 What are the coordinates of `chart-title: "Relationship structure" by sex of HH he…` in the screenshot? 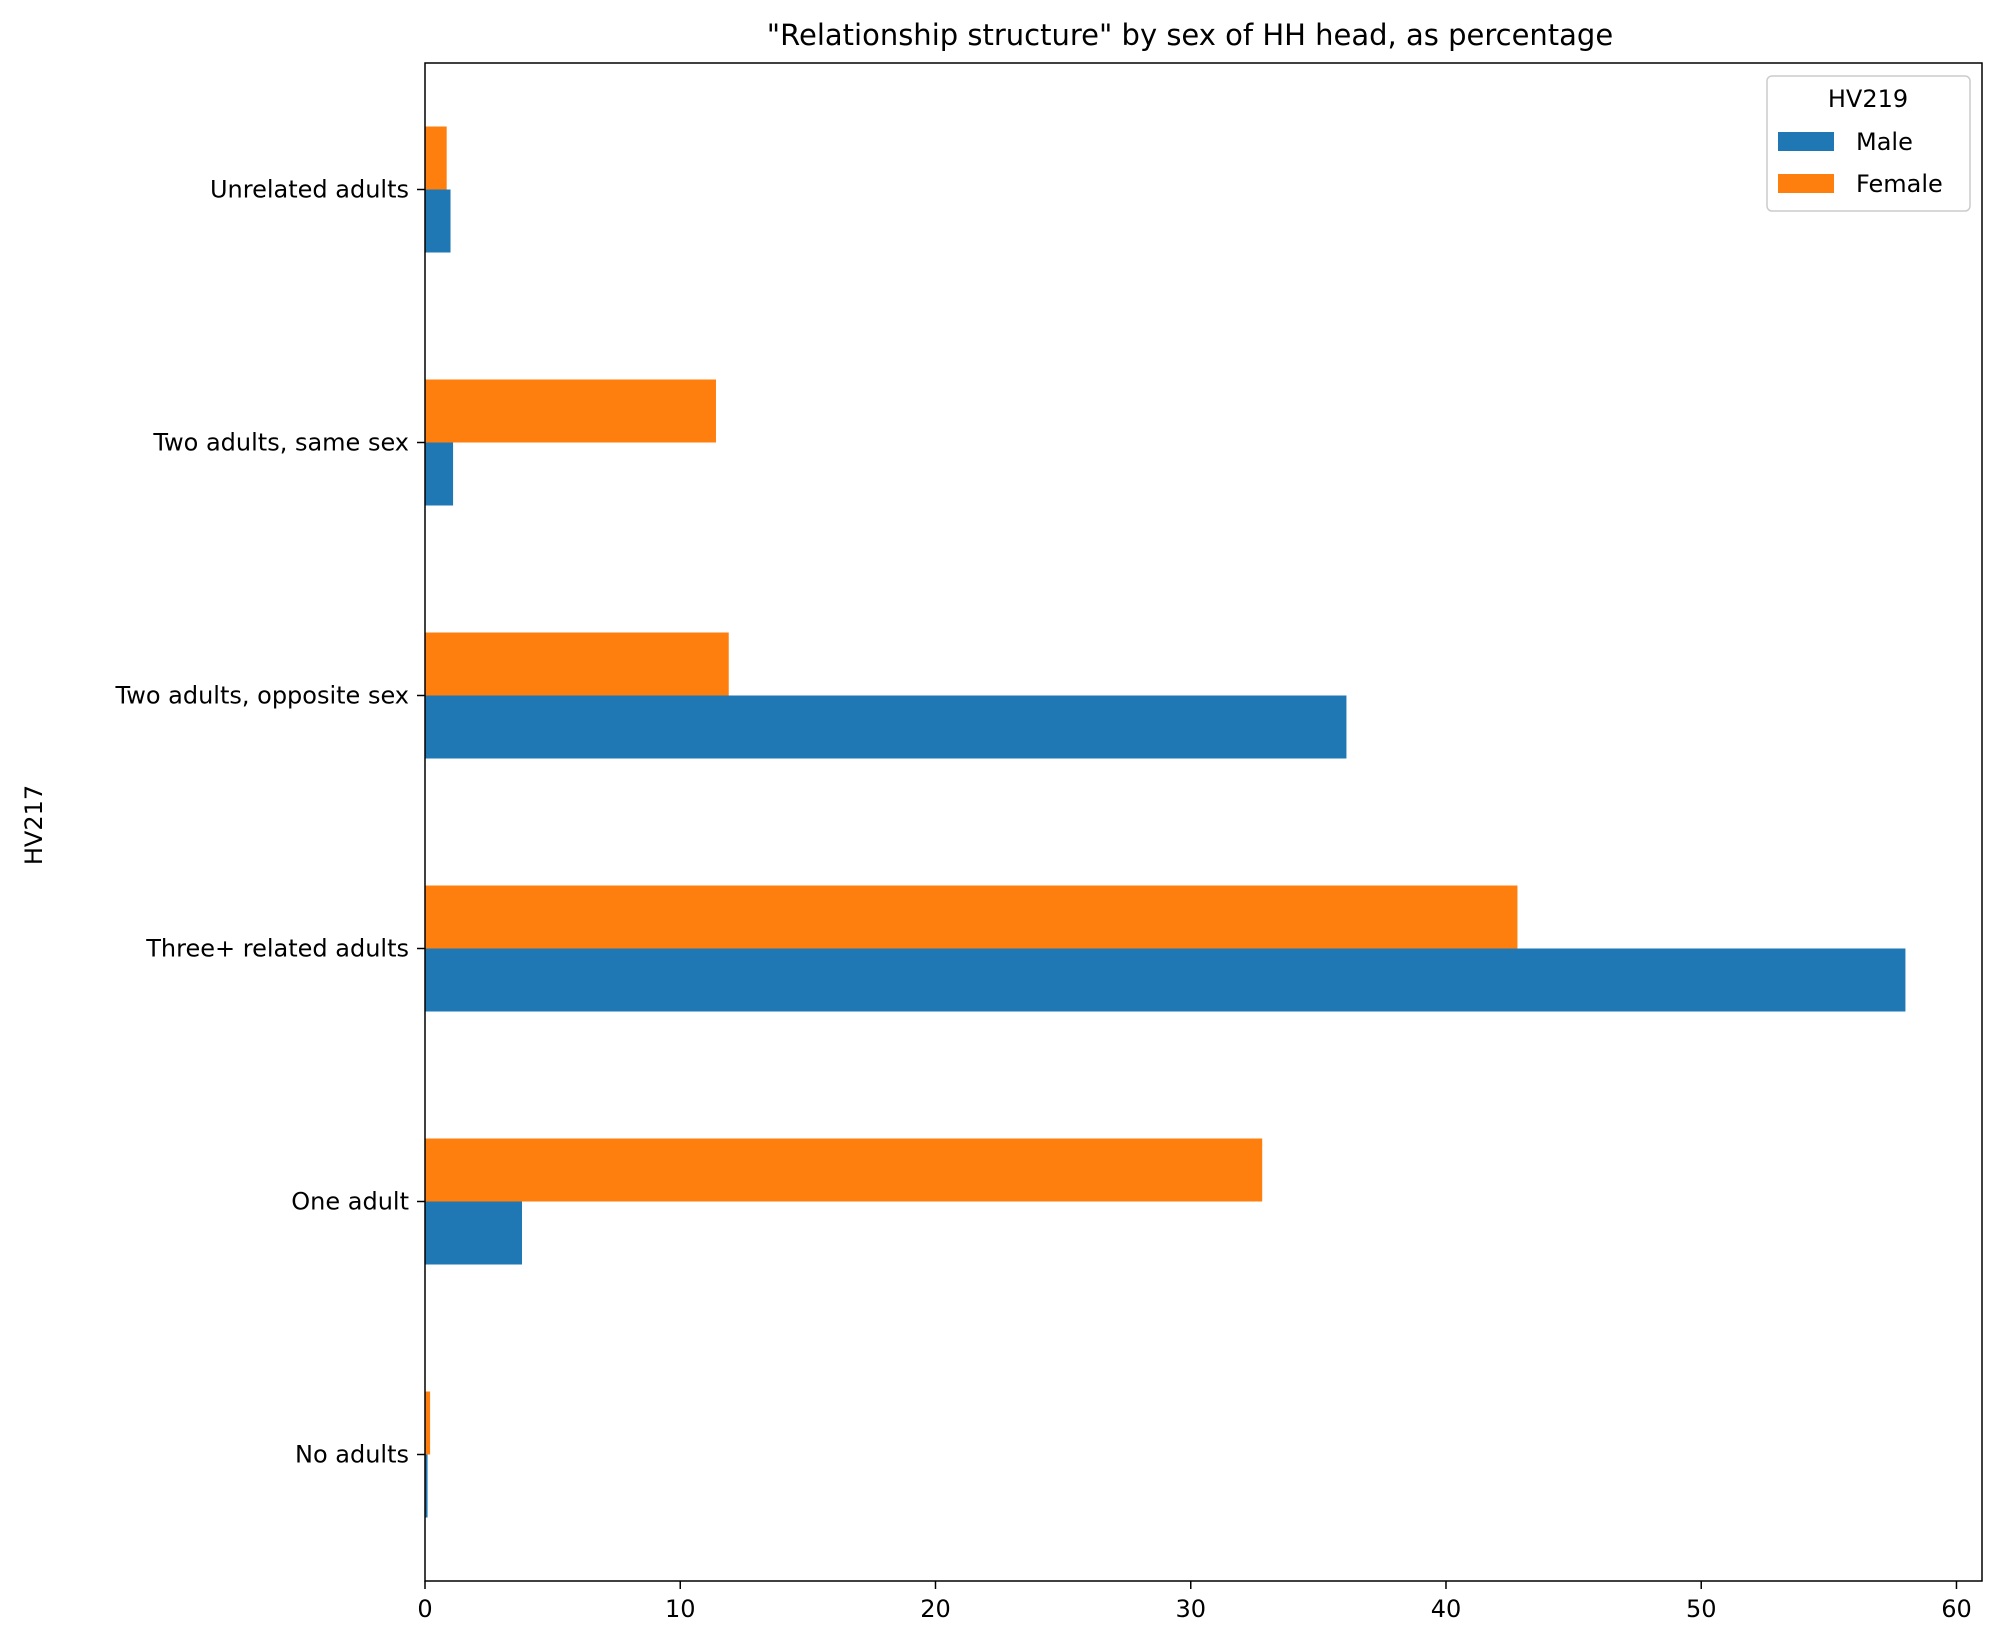 It's located at (1190, 35).